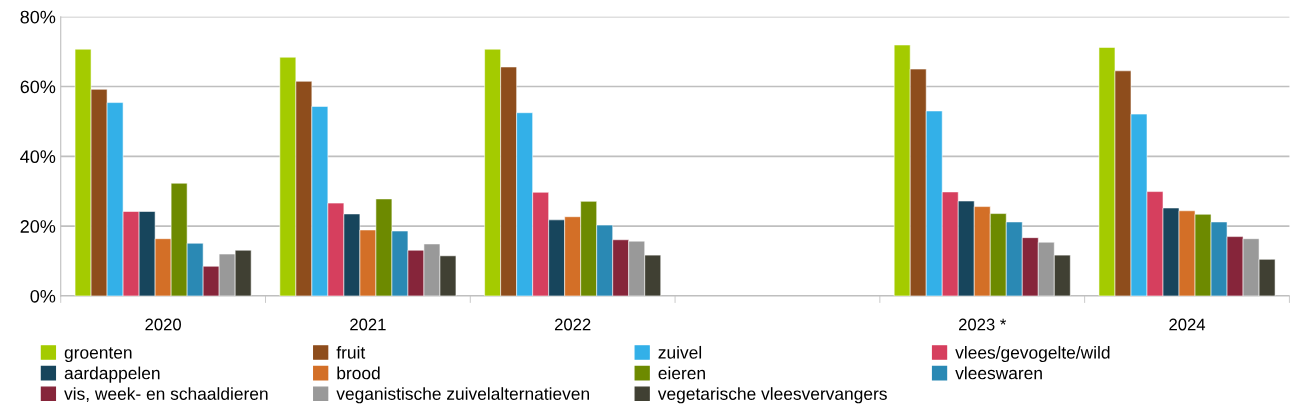 This screenshot has height=418, width=1292. I want to click on x-tick-label: 2024, so click(1187, 324).